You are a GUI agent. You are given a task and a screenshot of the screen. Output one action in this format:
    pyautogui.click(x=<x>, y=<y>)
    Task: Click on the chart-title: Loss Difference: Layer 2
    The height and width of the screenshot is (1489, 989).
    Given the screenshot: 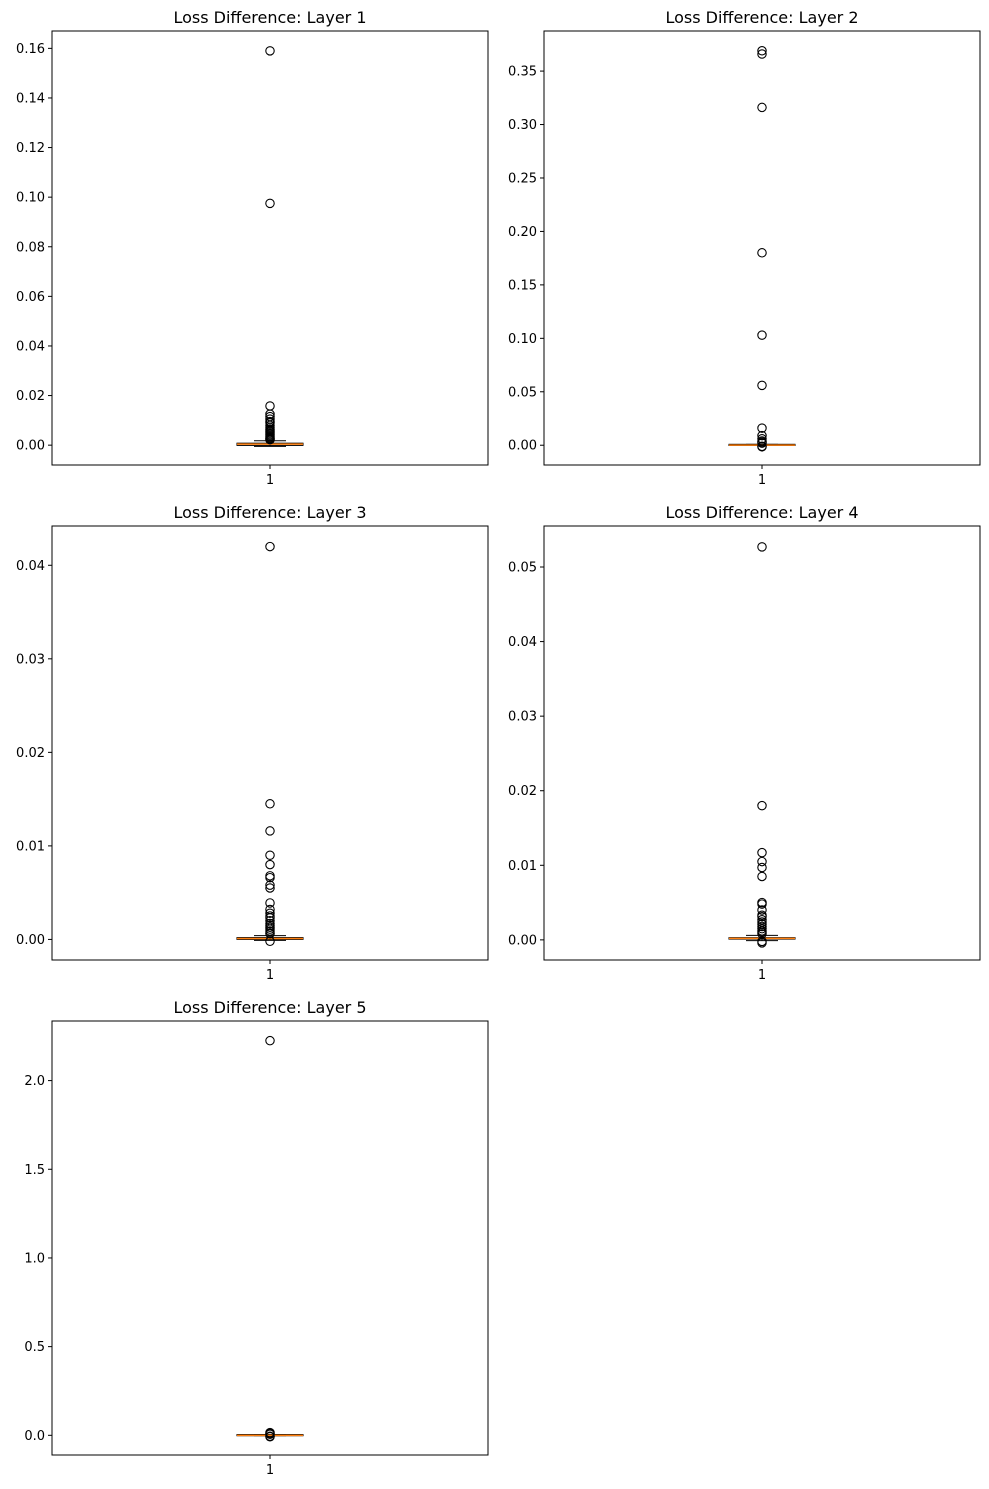 What is the action you would take?
    pyautogui.click(x=761, y=17)
    